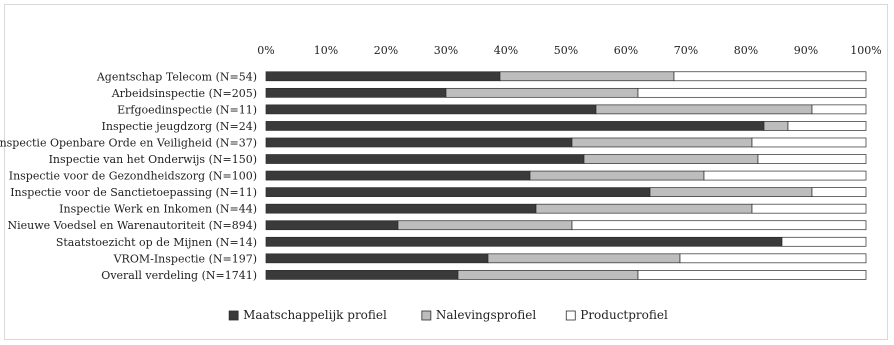 The width and height of the screenshot is (894, 345). I want to click on x-tick-label: 50%, so click(566, 50).